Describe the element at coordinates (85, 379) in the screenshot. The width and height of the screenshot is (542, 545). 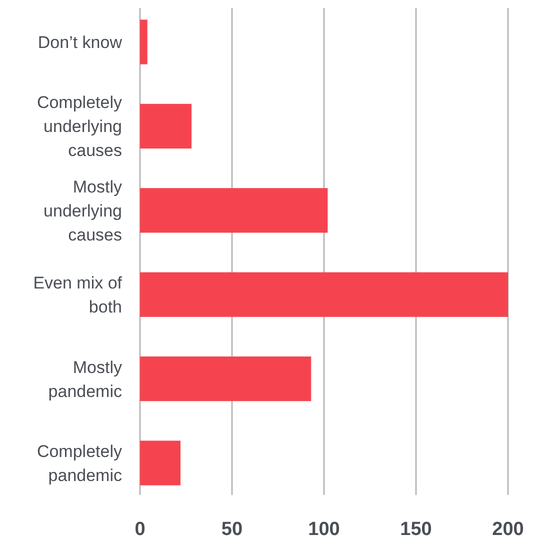
I see `y-tick-label: Mostly pandemic` at that location.